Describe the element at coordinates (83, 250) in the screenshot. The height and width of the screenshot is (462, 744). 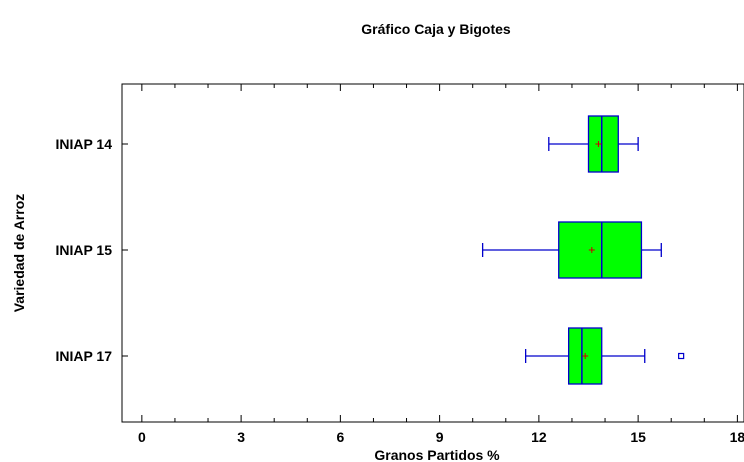
I see `y-category-label: INIAP 15` at that location.